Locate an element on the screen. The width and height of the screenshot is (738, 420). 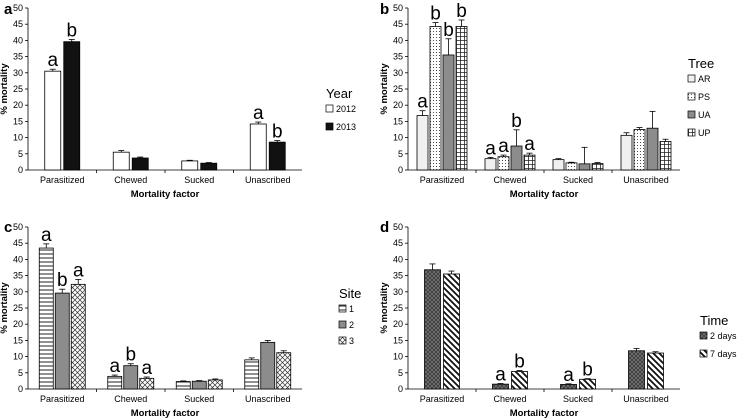
legend-label: 2 days is located at coordinates (723, 336).